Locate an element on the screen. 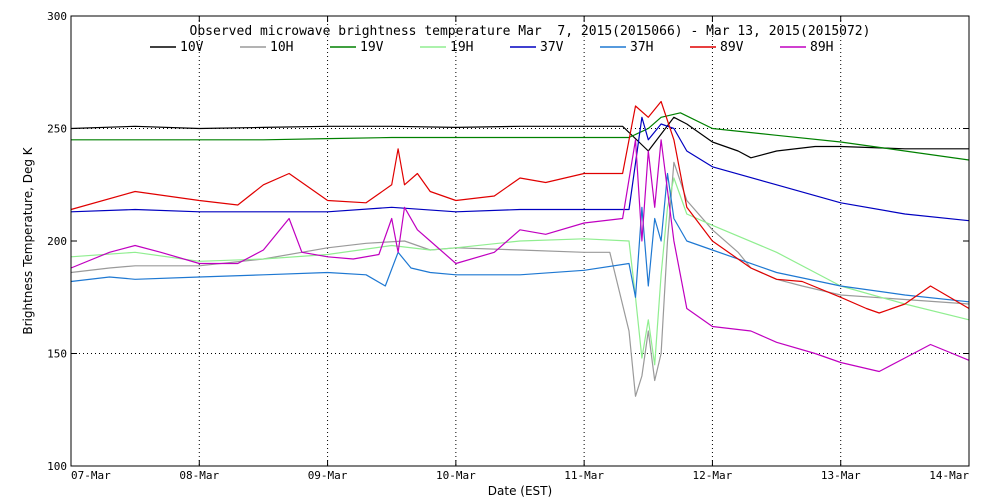  x-tick-label: 08-Mar is located at coordinates (199, 475).